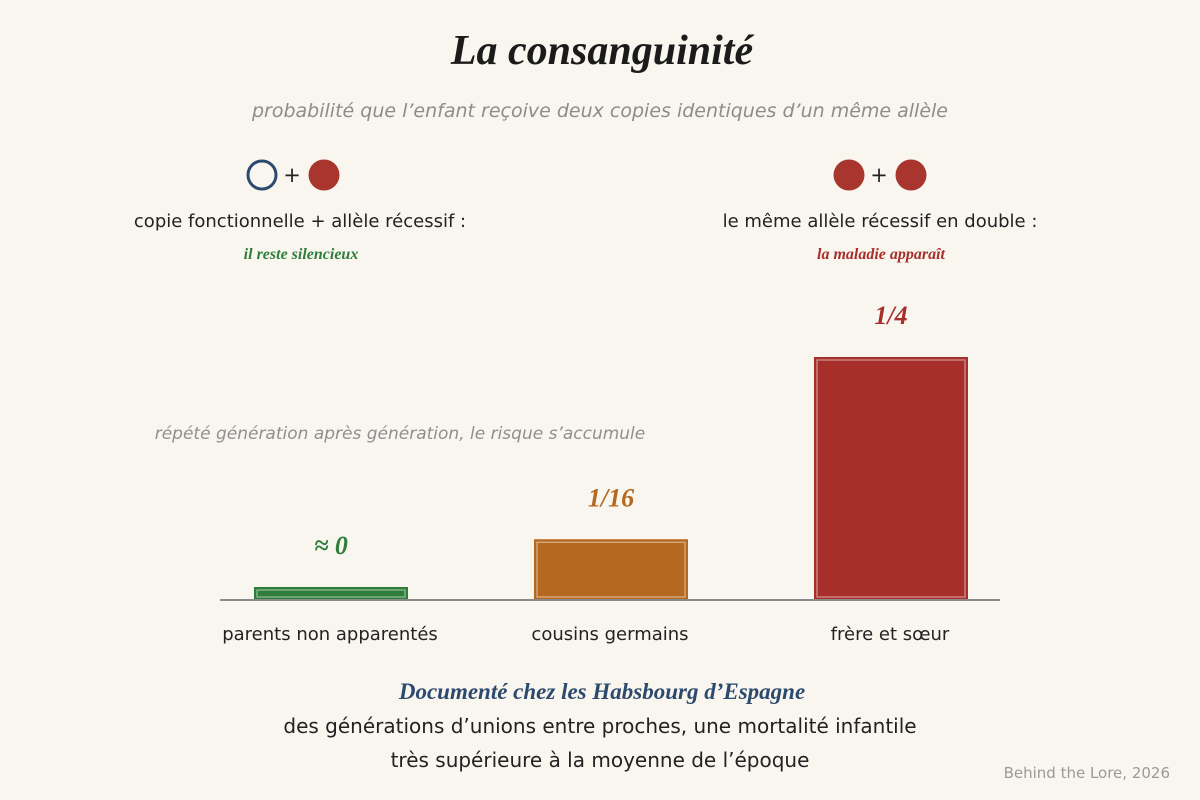 The image size is (1200, 800). Describe the element at coordinates (600, 760) in the screenshot. I see `footer-line-2: très supérieure à la moyenne de l’époque` at that location.